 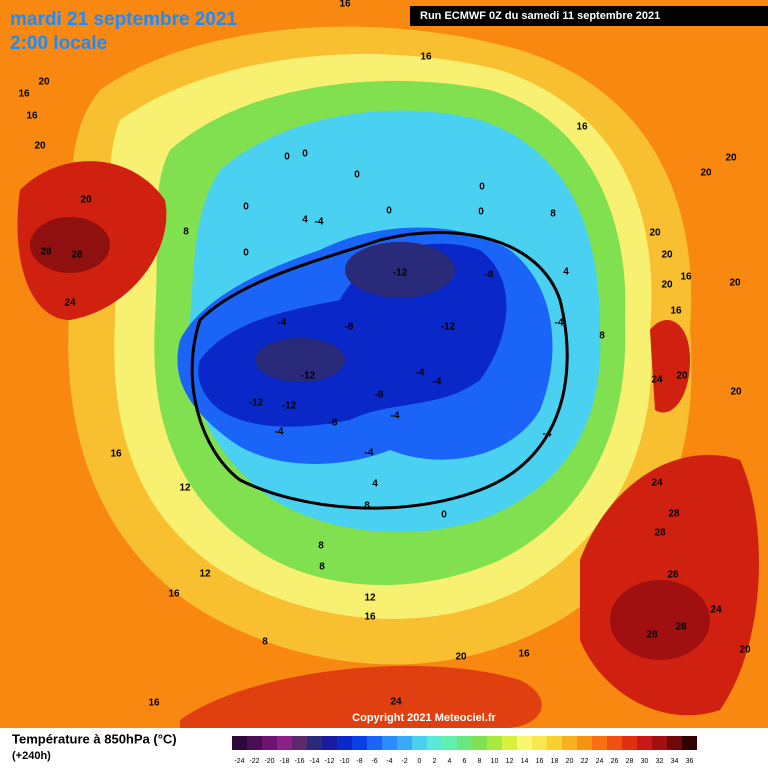 What do you see at coordinates (660, 761) in the screenshot?
I see `scale-label: 32` at bounding box center [660, 761].